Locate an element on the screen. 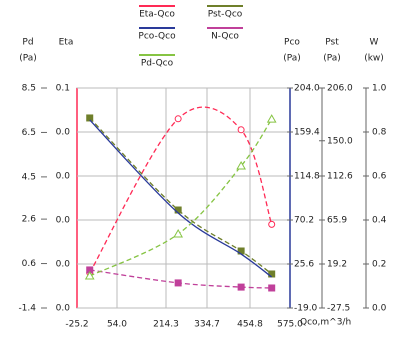 The width and height of the screenshot is (397, 338). y-tick-label: -27.5 is located at coordinates (338, 309).